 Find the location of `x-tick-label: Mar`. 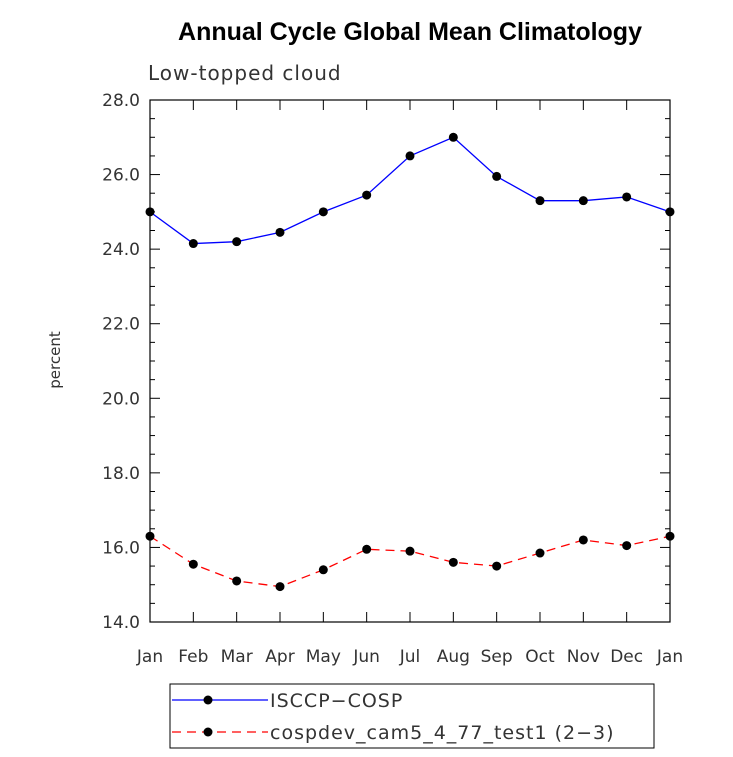

x-tick-label: Mar is located at coordinates (237, 657).